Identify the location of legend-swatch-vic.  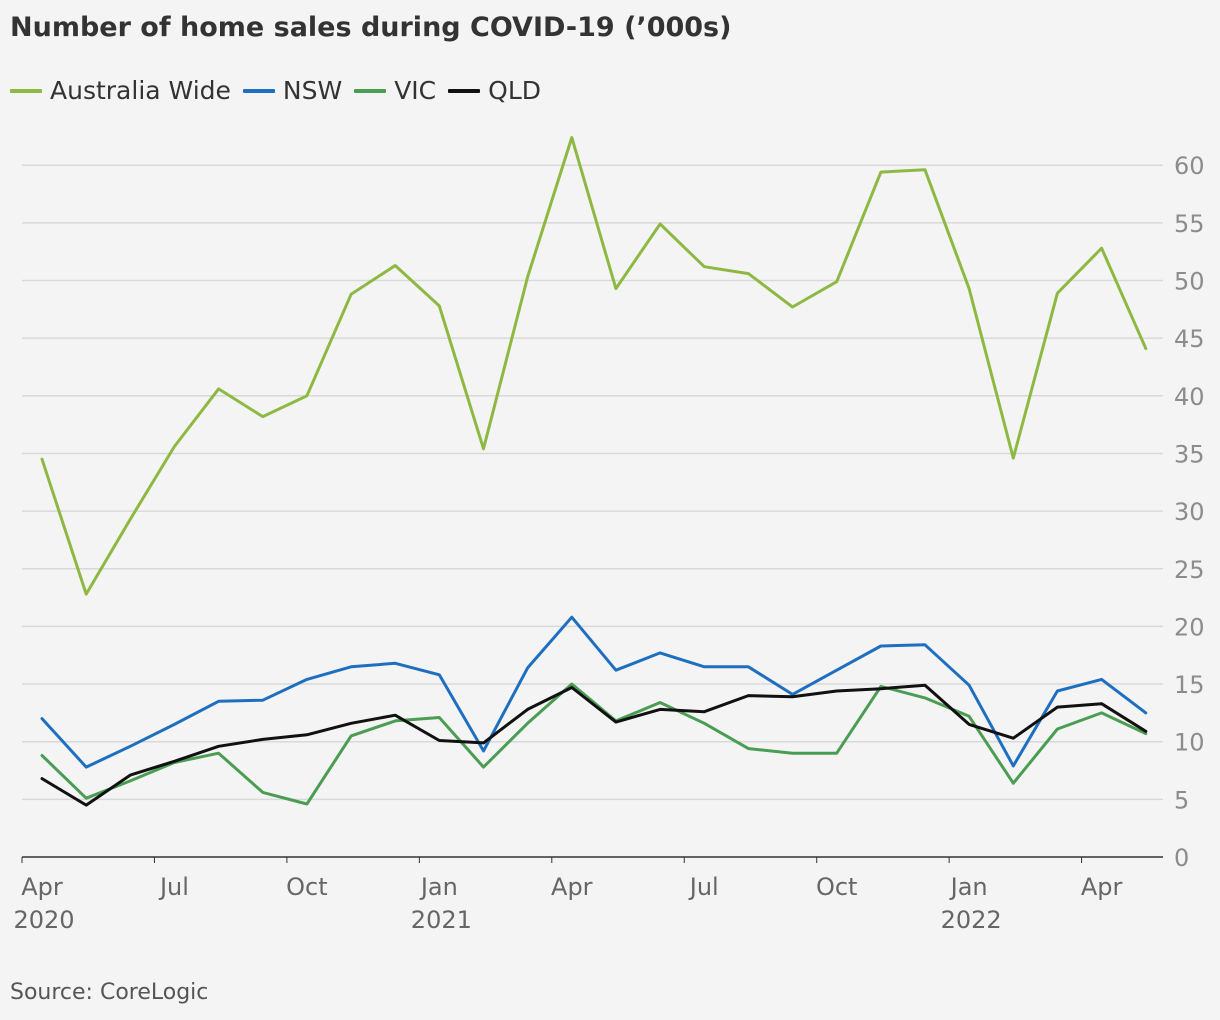
(370, 90).